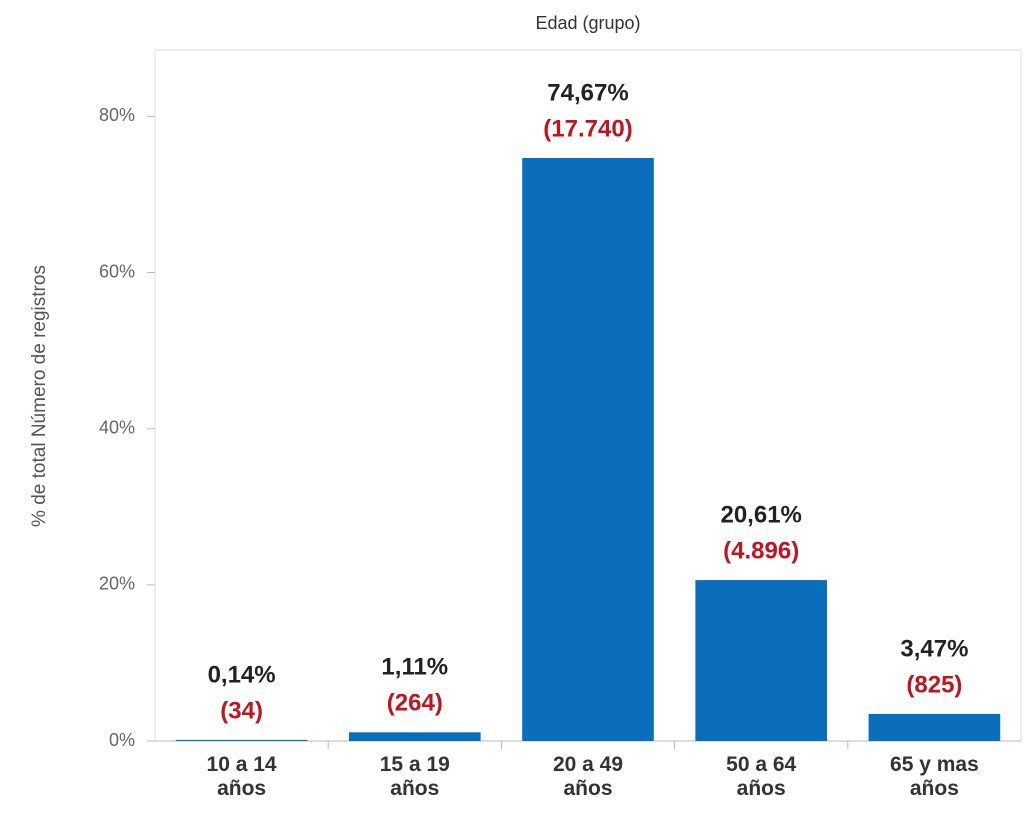  What do you see at coordinates (414, 667) in the screenshot?
I see `value-label: 1,11%` at bounding box center [414, 667].